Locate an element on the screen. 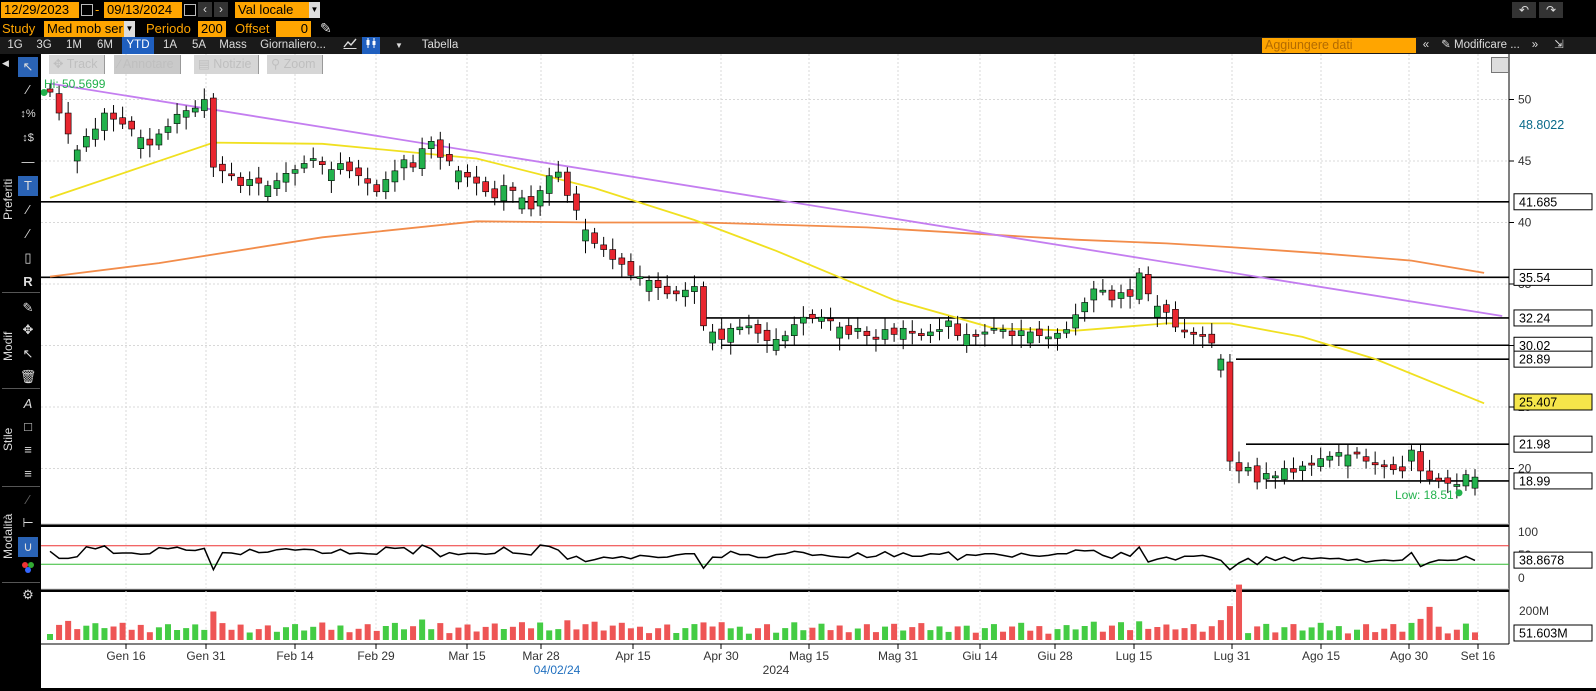 The height and width of the screenshot is (691, 1596). pointer-tool-icon: ↖ is located at coordinates (28, 67).